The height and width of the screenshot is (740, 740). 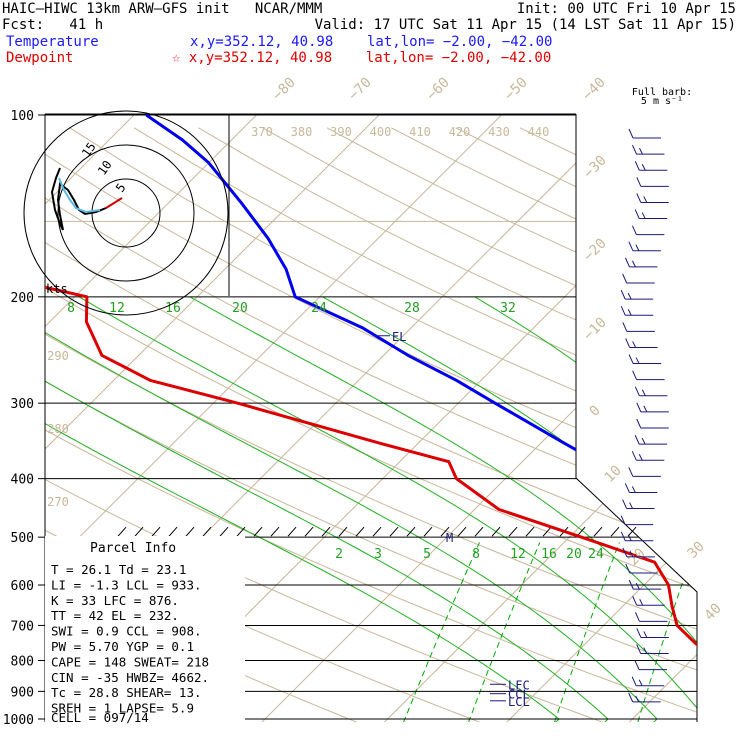 I want to click on theta-label: 410, so click(x=420, y=132).